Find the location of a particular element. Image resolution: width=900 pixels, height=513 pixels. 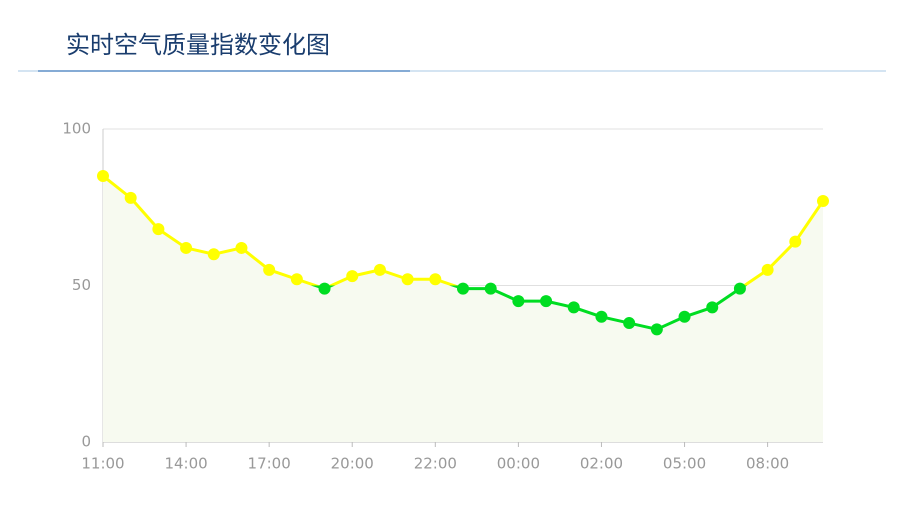

chart-title: 实时空气质量指数变化图 is located at coordinates (198, 45).